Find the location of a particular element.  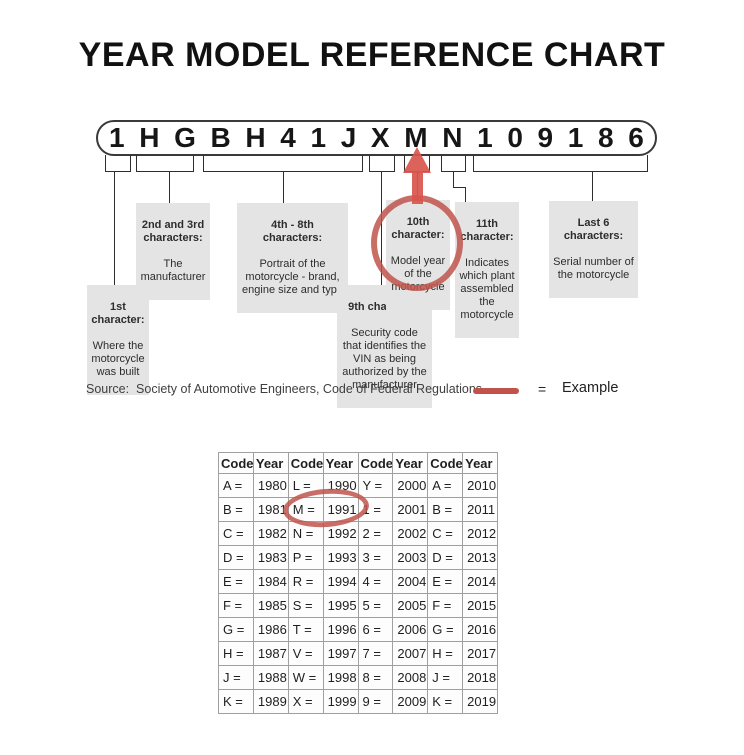

code-cell: X = is located at coordinates (305, 701).